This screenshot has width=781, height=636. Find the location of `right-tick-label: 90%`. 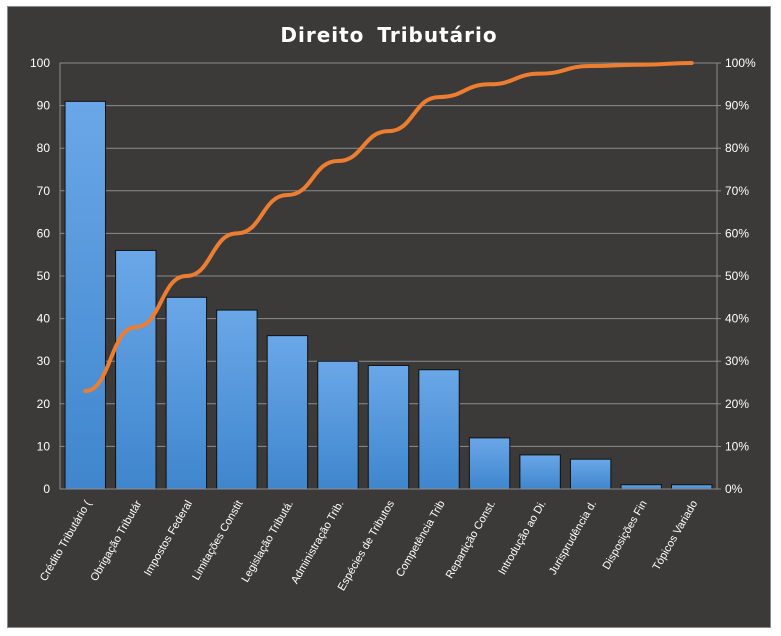

right-tick-label: 90% is located at coordinates (737, 106).